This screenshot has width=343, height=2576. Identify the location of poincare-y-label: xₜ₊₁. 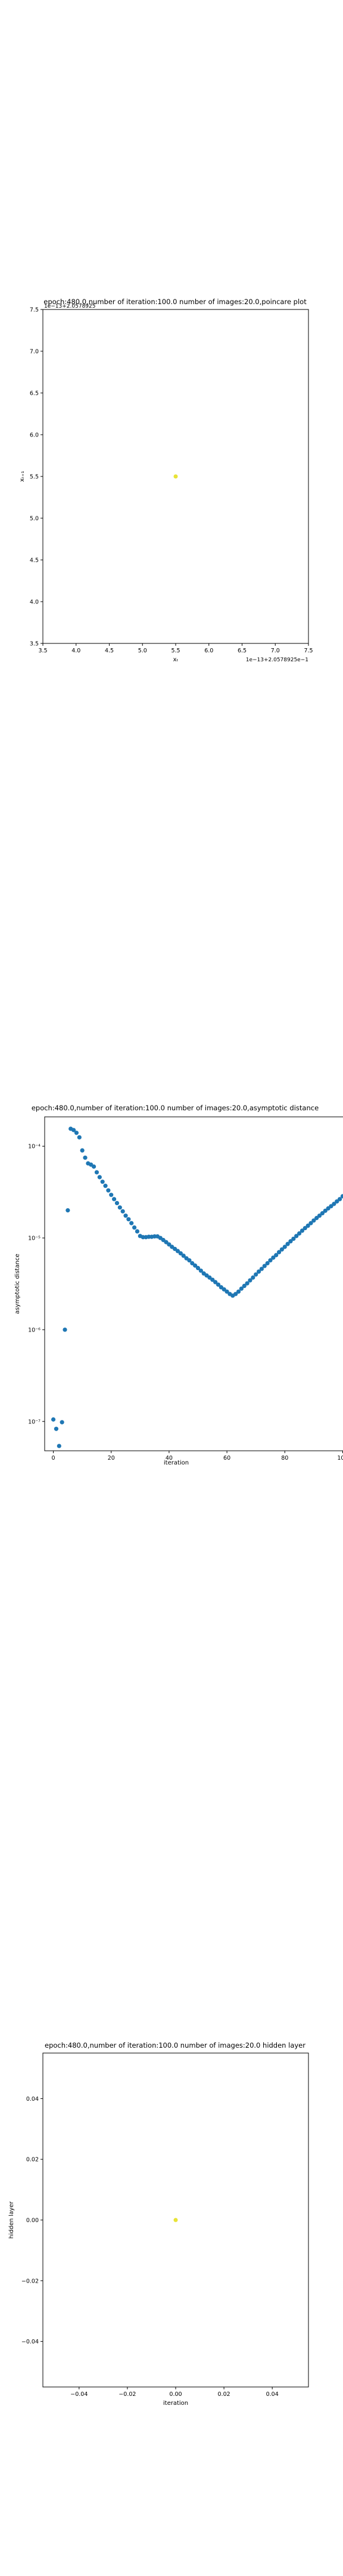
(23, 477).